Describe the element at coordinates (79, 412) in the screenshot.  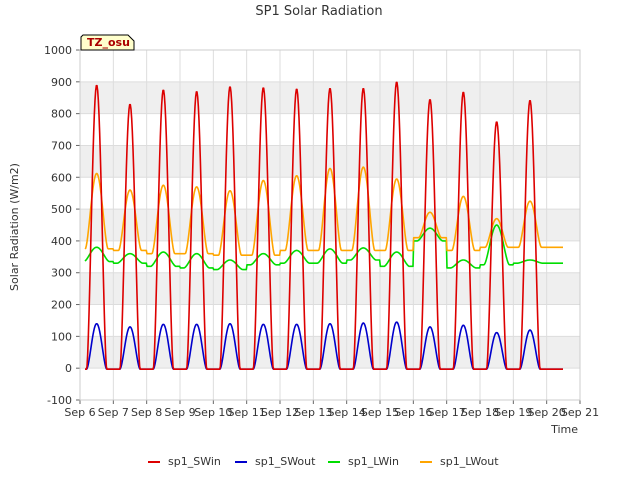
I see `x-tick-label: Sep 6` at that location.